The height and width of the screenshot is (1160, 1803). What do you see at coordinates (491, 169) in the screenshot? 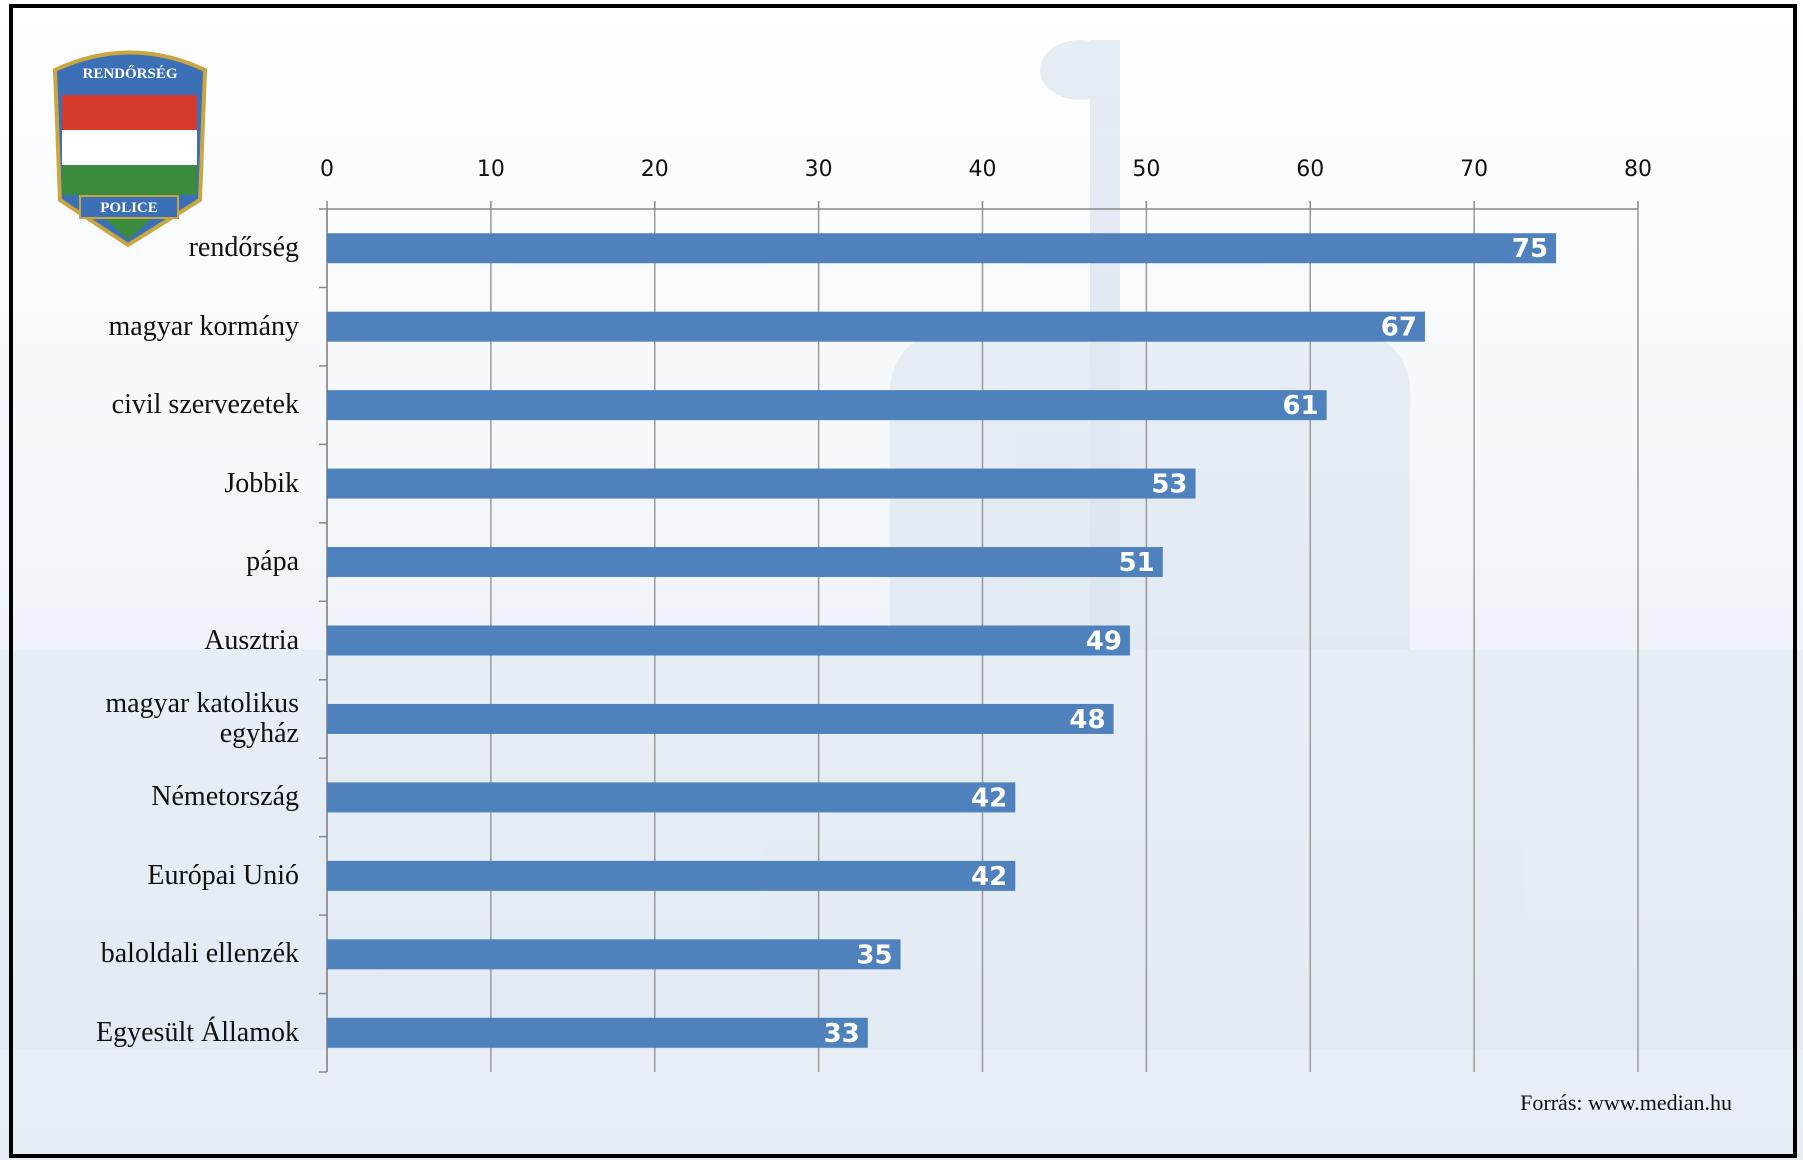
I see `x-tick-label: 10` at bounding box center [491, 169].